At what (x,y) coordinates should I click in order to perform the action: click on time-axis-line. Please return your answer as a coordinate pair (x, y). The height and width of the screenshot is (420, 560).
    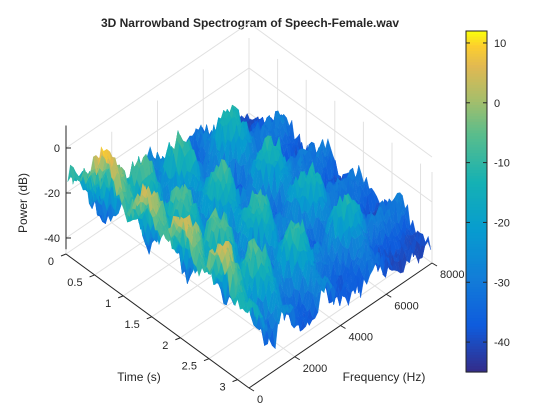
    Looking at the image, I should click on (157, 321).